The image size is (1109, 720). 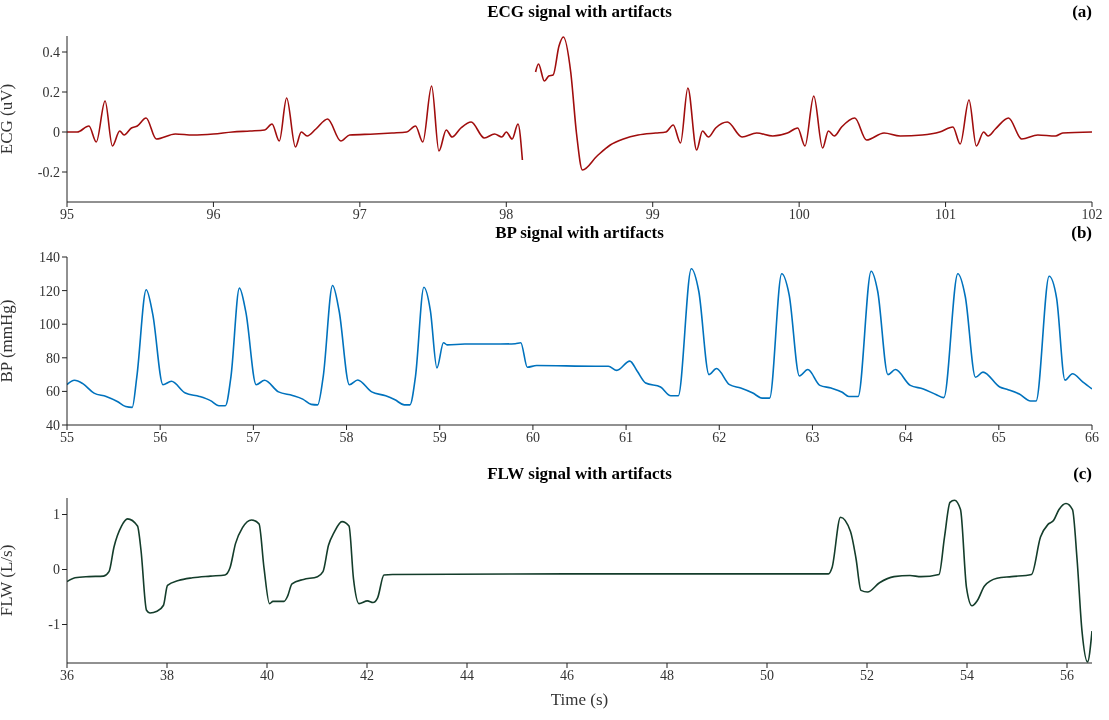 What do you see at coordinates (53, 358) in the screenshot?
I see `y-tick-label: 80` at bounding box center [53, 358].